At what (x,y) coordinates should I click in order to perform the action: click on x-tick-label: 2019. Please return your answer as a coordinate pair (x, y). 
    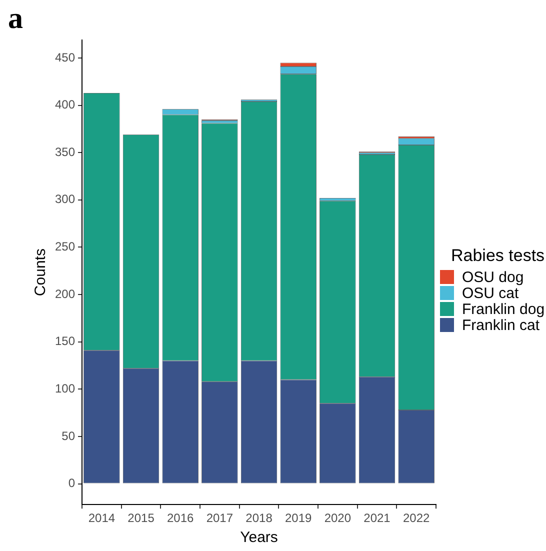
    Looking at the image, I should click on (298, 518).